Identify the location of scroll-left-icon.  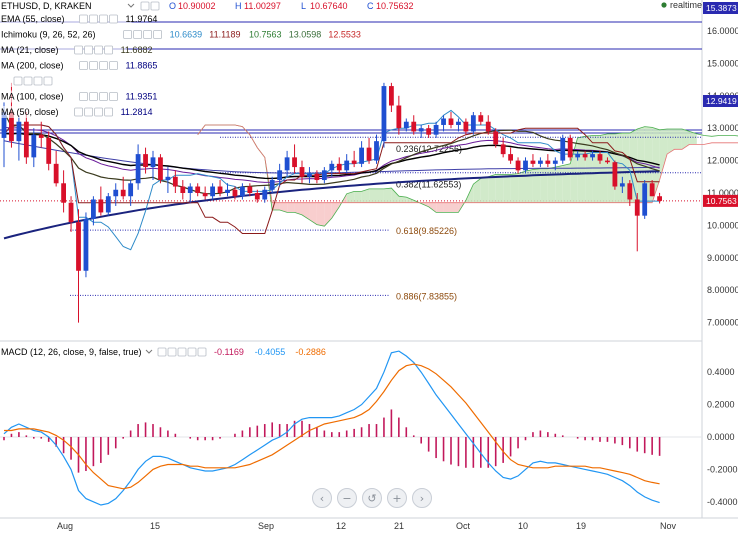
(322, 498).